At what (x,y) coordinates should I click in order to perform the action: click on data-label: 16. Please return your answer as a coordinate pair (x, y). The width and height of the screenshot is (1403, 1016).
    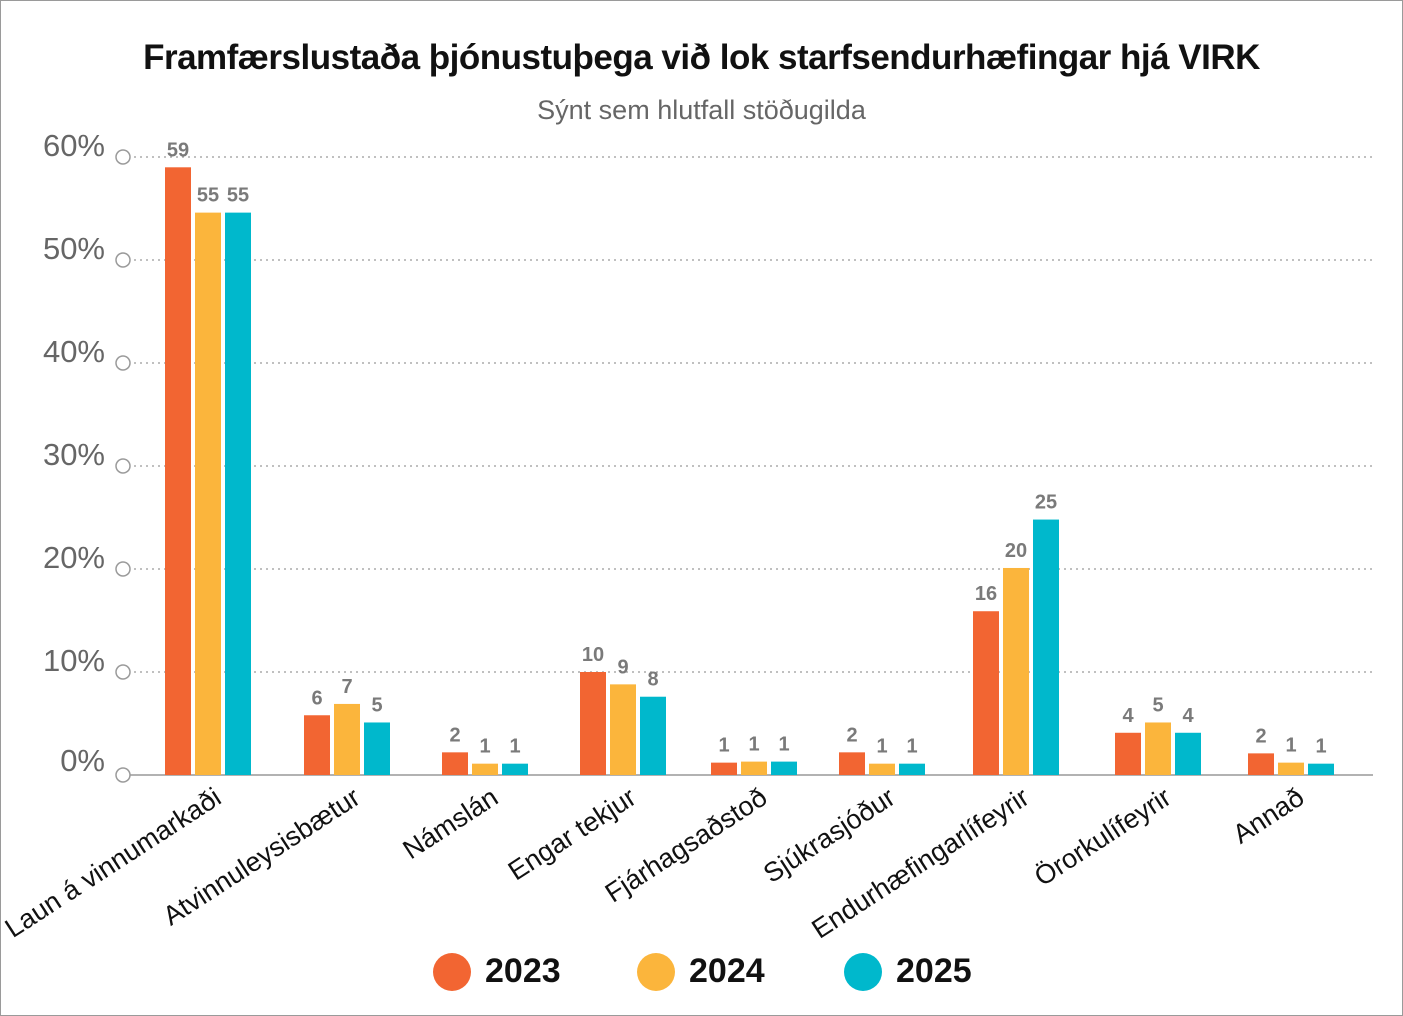
    Looking at the image, I should click on (986, 594).